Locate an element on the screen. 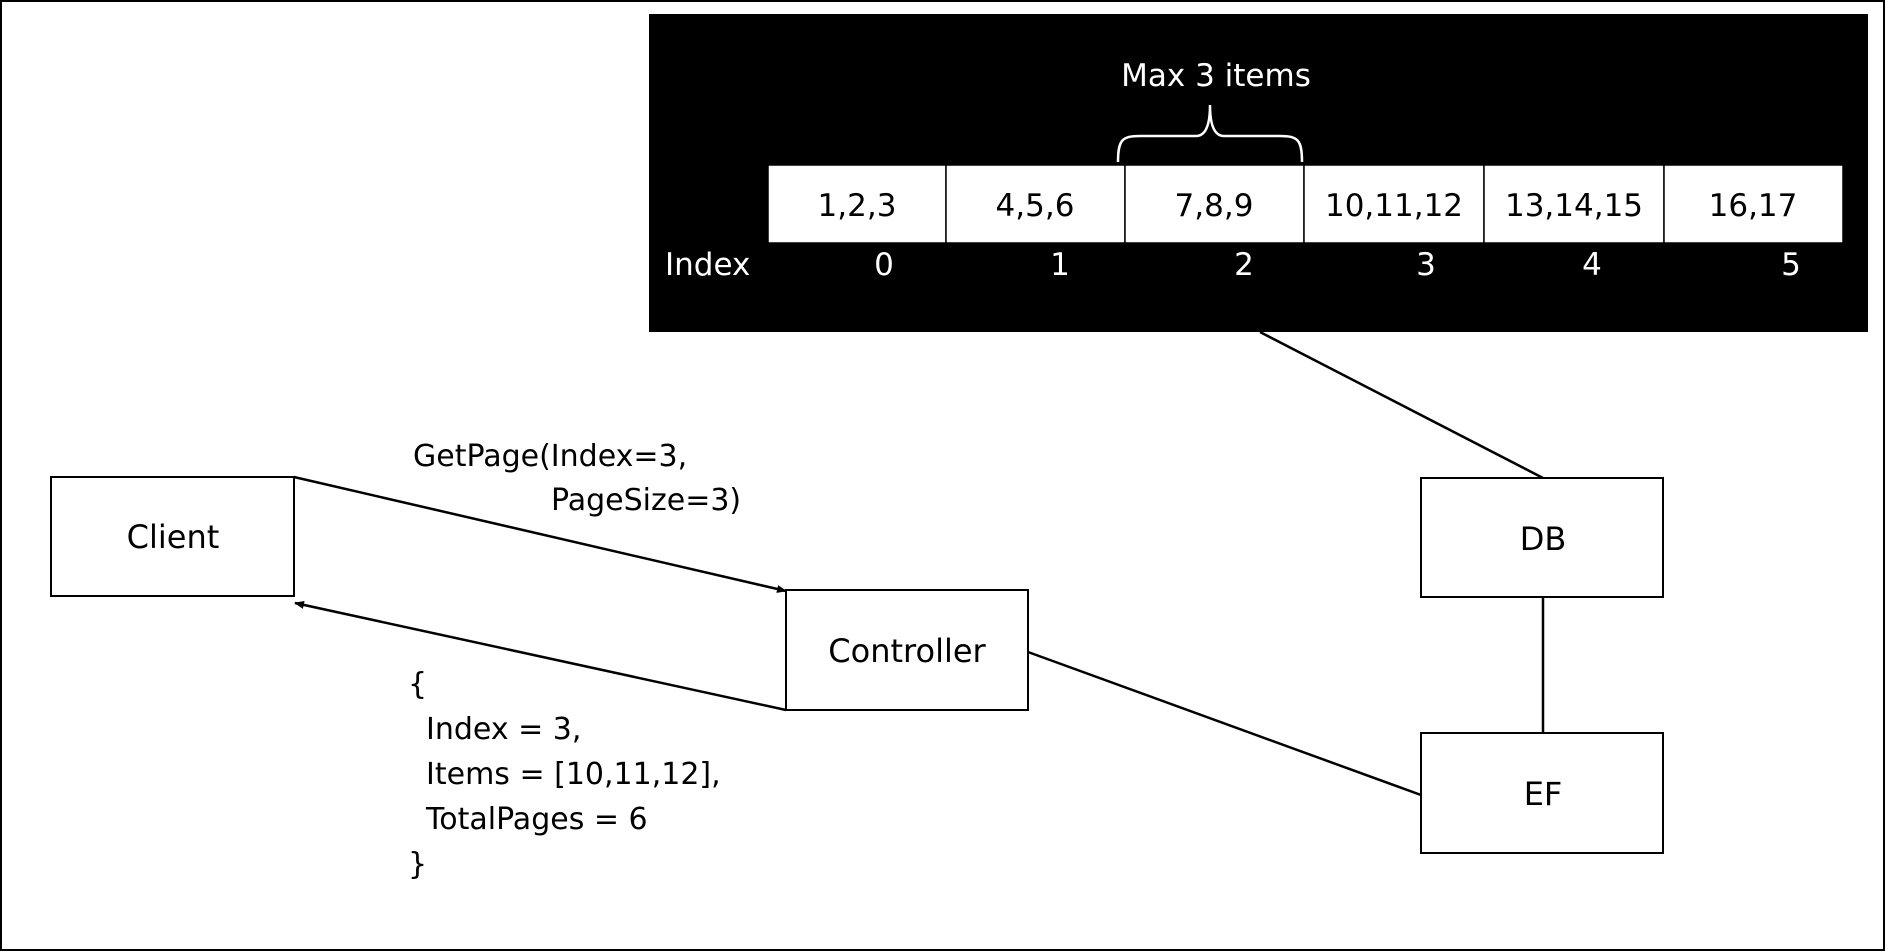 This screenshot has height=951, width=1885. page-cell-items: 13,14,15 is located at coordinates (1574, 206).